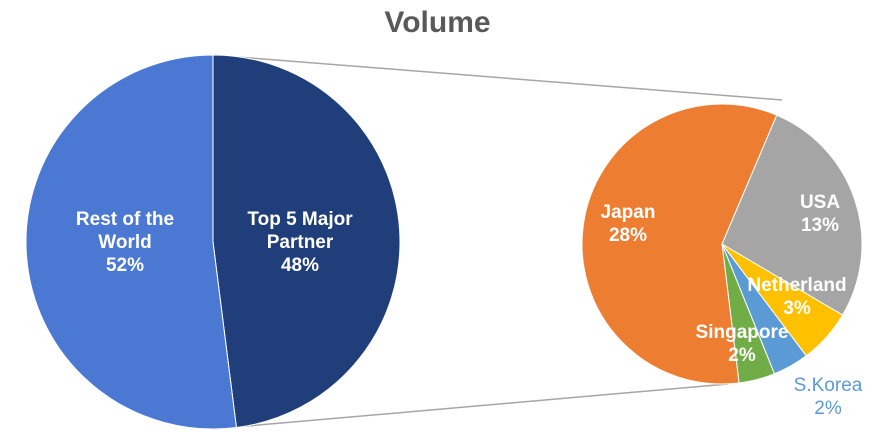 The height and width of the screenshot is (434, 875). I want to click on slice-label: Rest of the World 52%, so click(125, 243).